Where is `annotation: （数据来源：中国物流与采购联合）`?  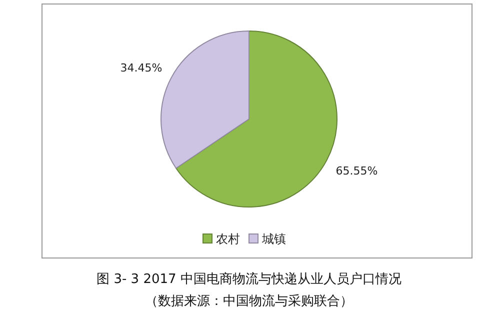 annotation: （数据来源：中国物流与采购联合） is located at coordinates (249, 301).